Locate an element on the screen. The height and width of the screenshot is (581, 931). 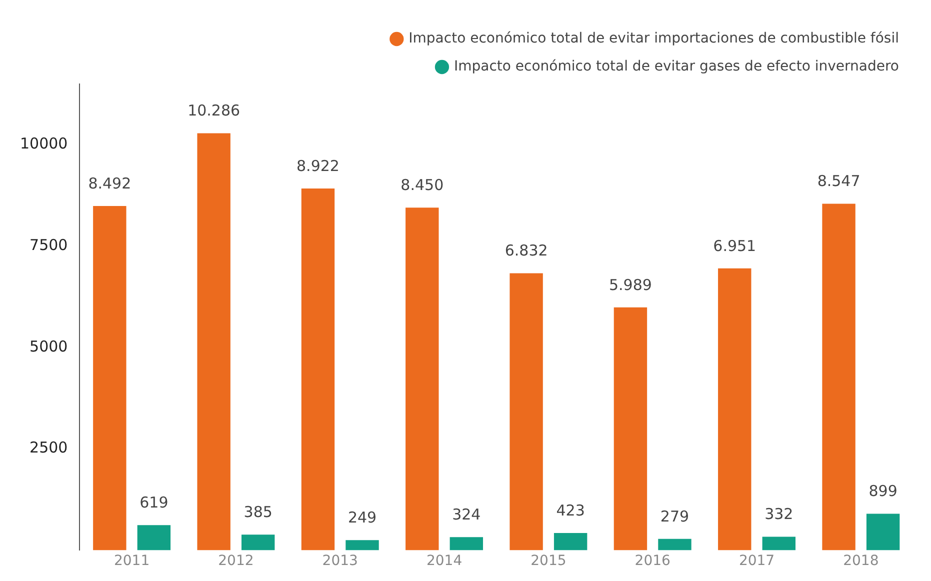
data-label: 249 is located at coordinates (362, 517).